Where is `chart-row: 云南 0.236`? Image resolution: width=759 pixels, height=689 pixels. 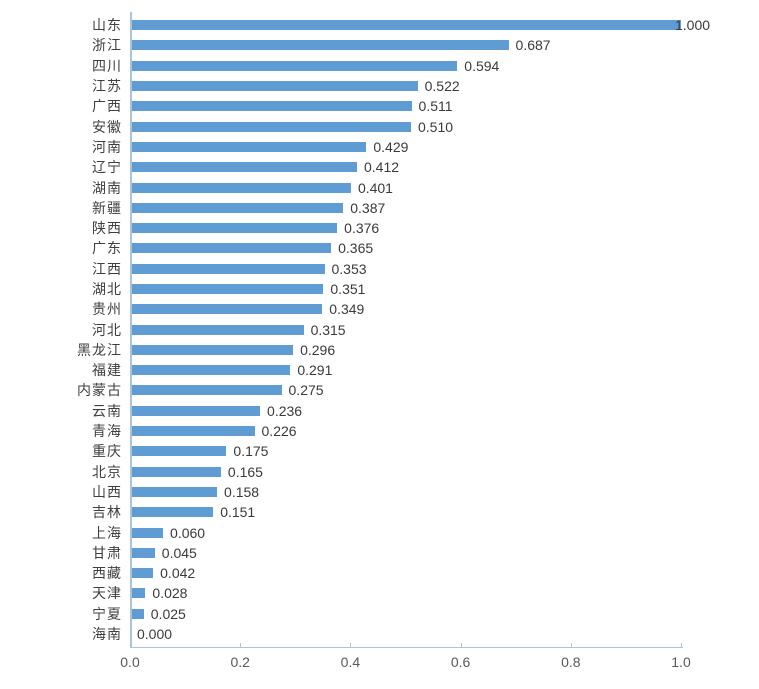 chart-row: 云南 0.236 is located at coordinates (379, 411).